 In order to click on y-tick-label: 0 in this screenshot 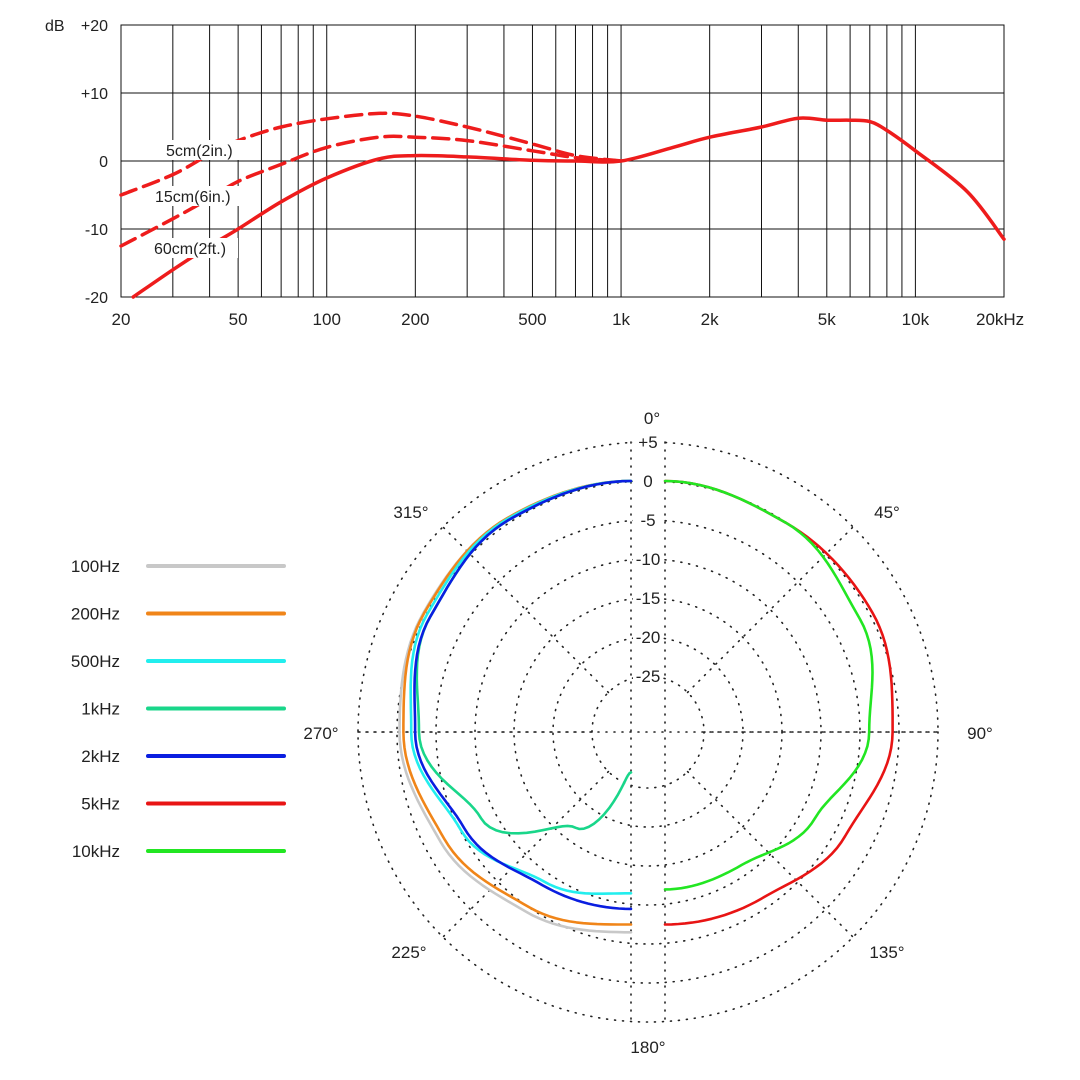, I will do `click(103, 162)`.